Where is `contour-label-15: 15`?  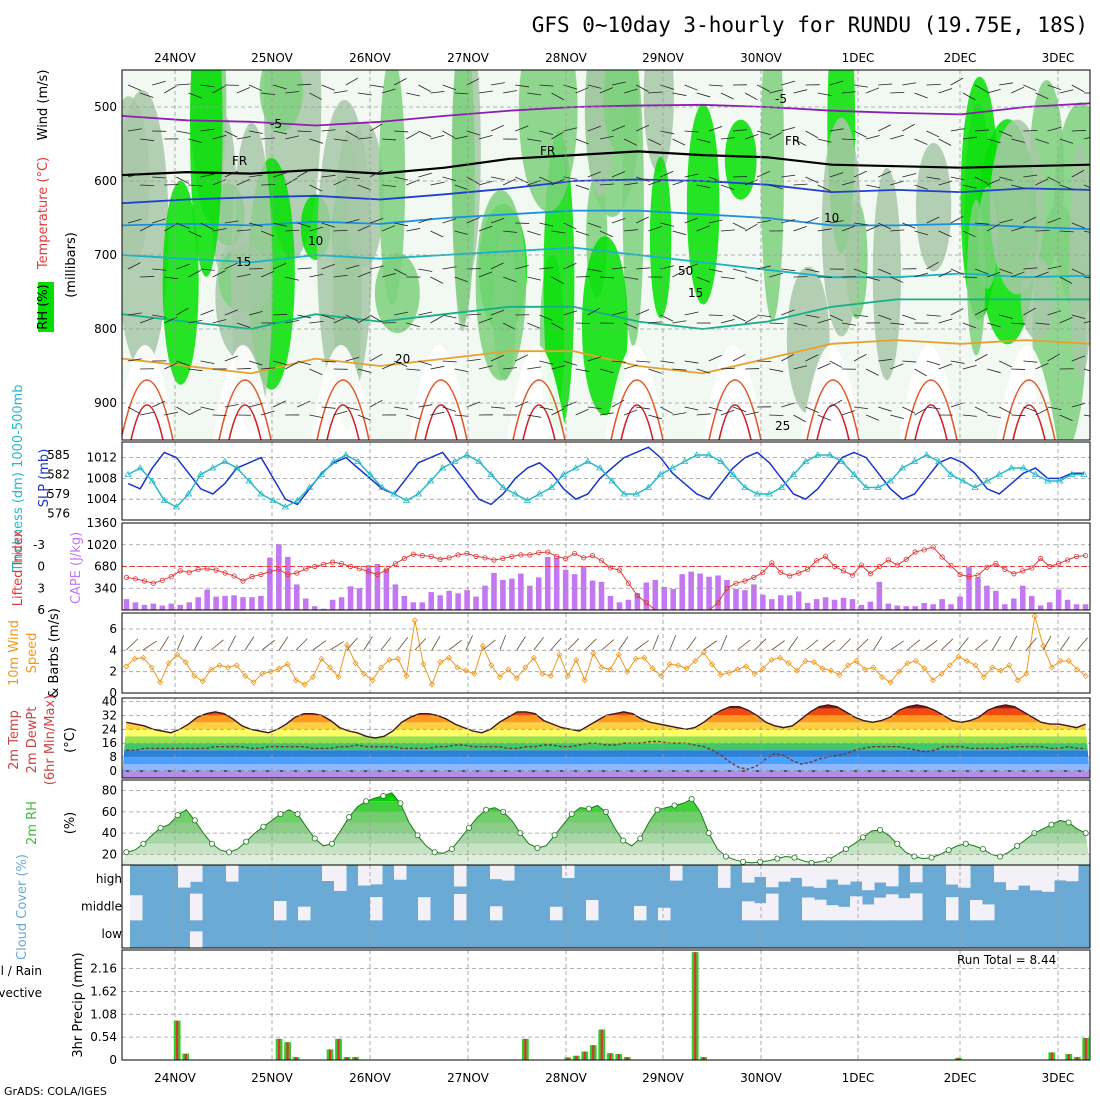 contour-label-15: 15 is located at coordinates (243, 262).